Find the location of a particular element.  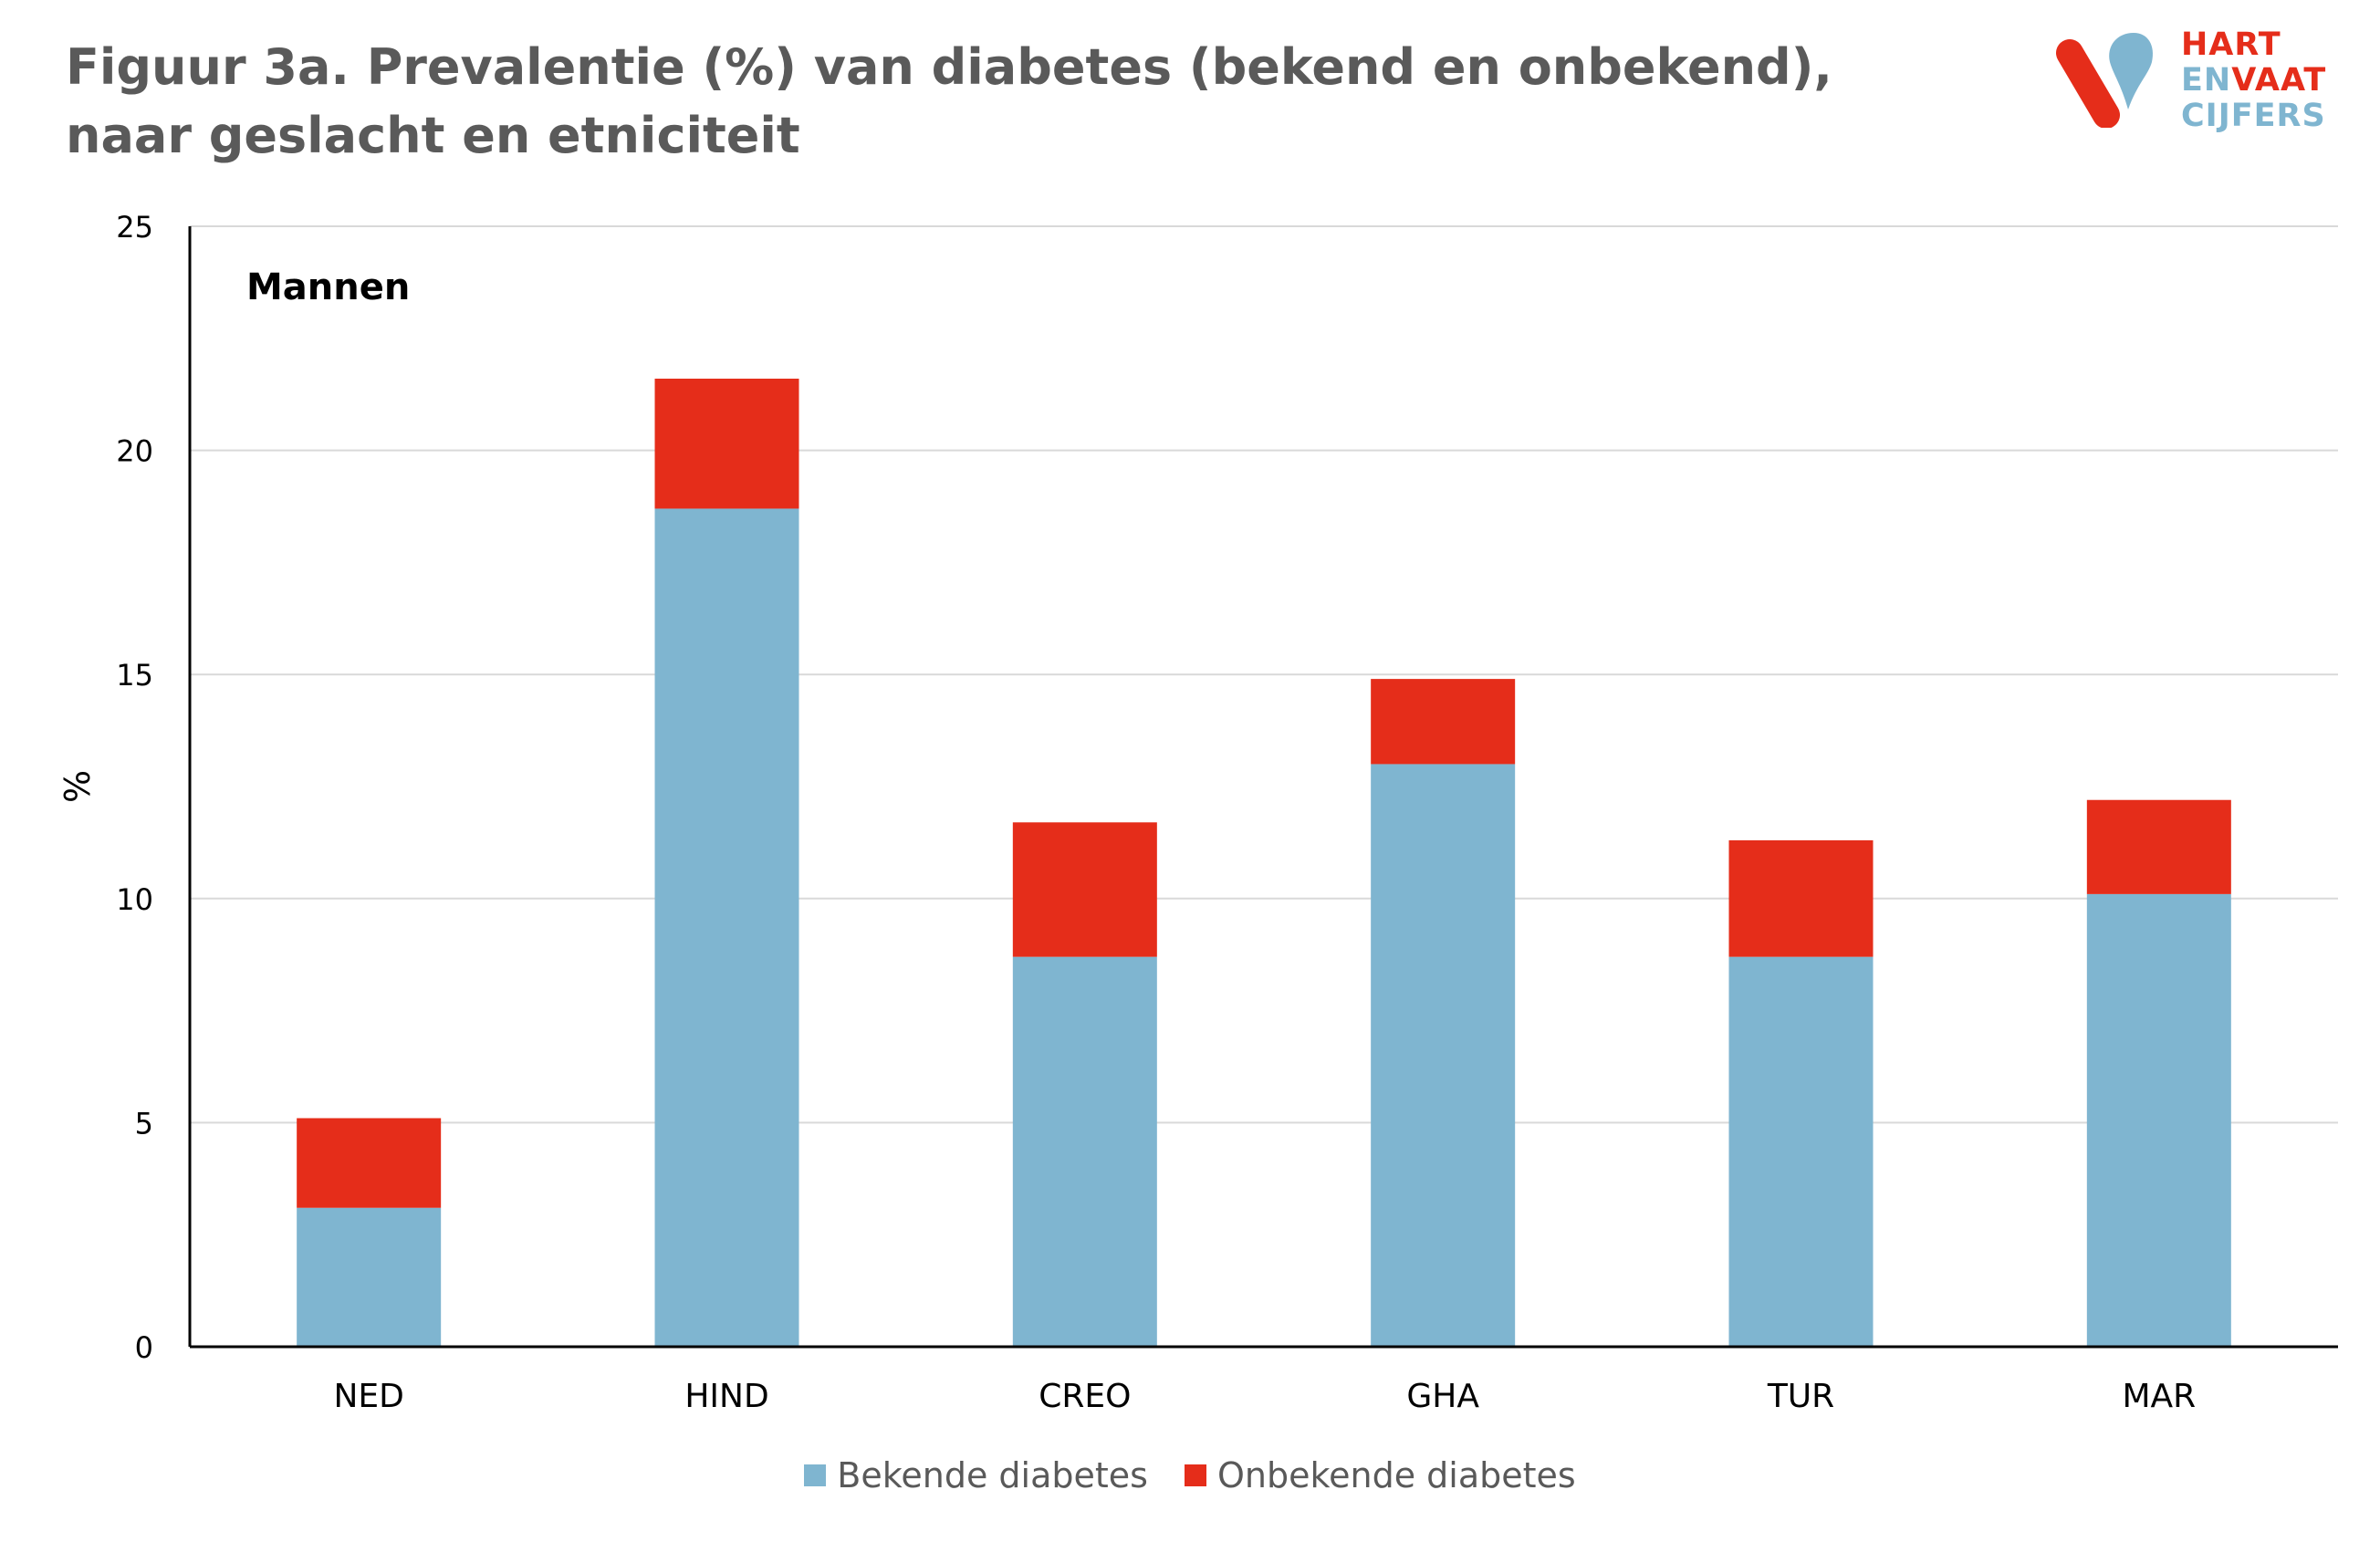

legend-item-onbekend: Onbekende diabetes is located at coordinates (1380, 1475).